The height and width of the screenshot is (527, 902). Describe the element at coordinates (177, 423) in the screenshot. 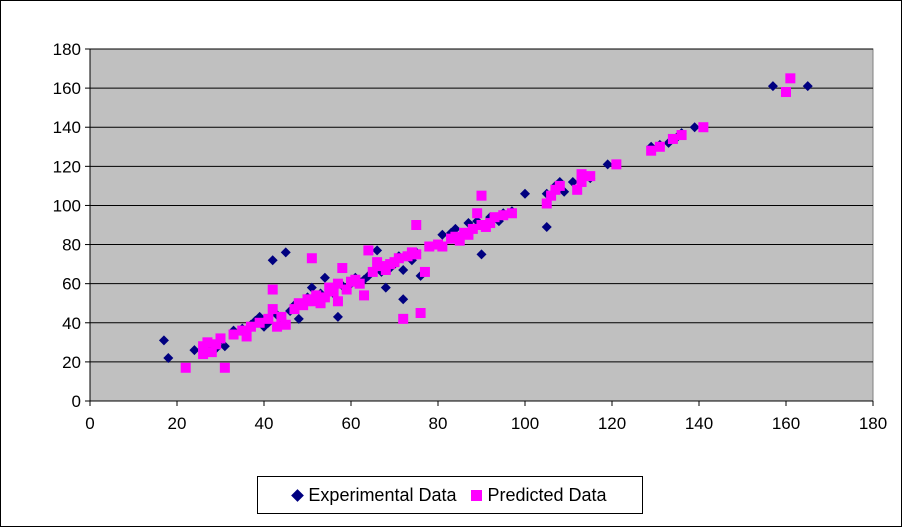

I see `x-tick-label: 20` at that location.